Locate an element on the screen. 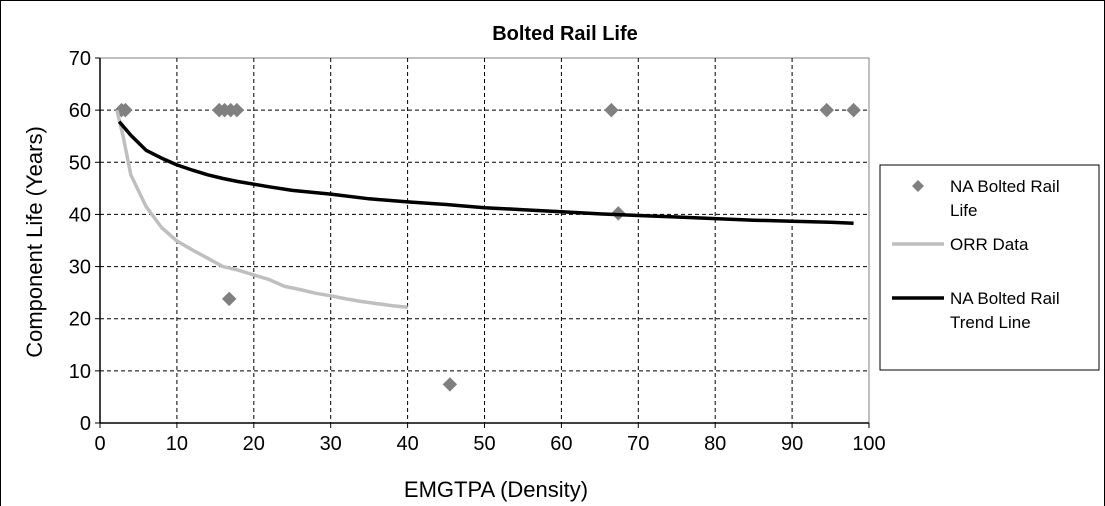  x-tick-label: 60 is located at coordinates (561, 444).